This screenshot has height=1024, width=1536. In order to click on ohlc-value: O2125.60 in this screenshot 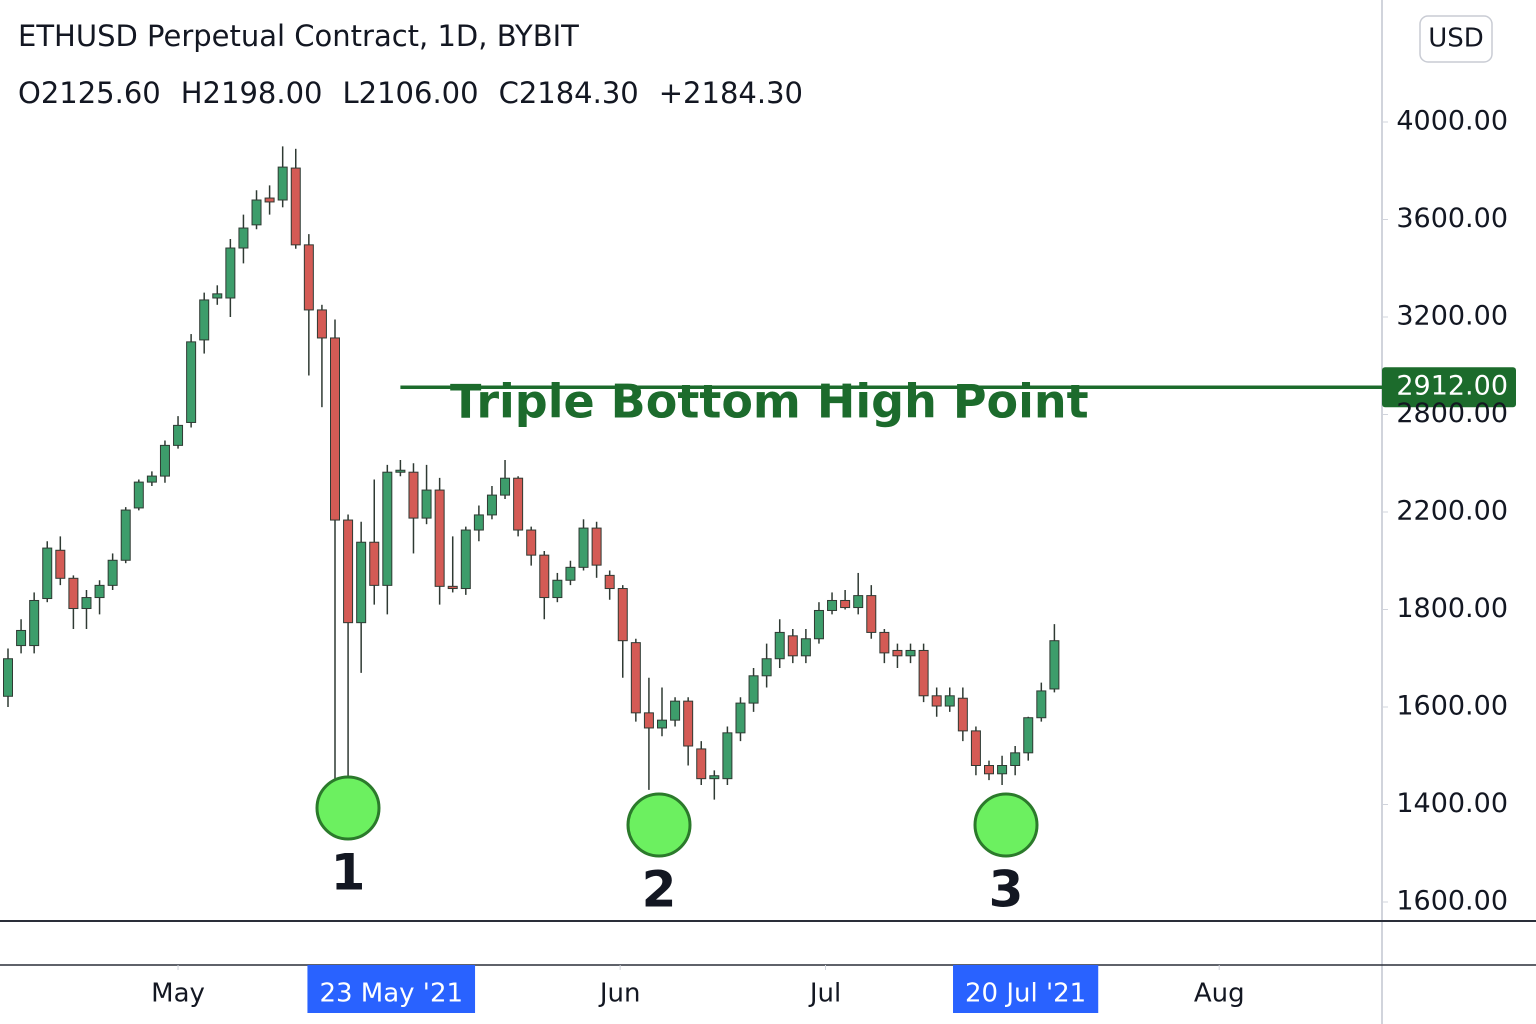, I will do `click(89, 93)`.